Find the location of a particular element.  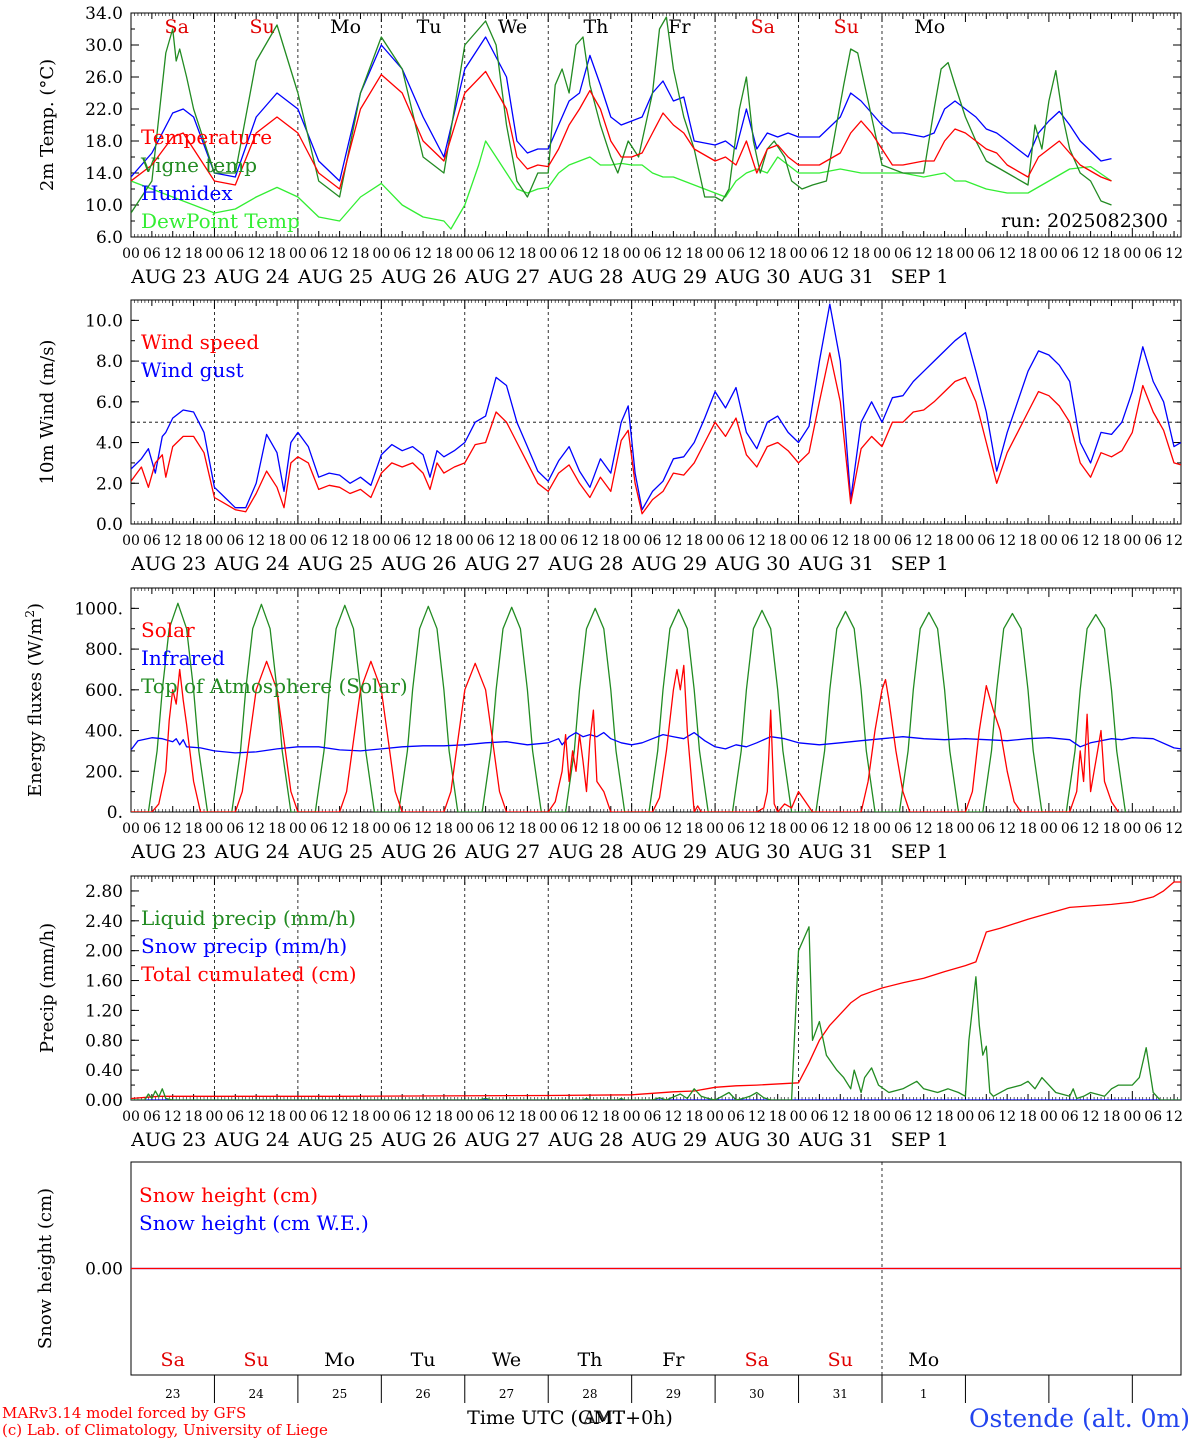

y-tick-label: 0.40 is located at coordinates (104, 1071).